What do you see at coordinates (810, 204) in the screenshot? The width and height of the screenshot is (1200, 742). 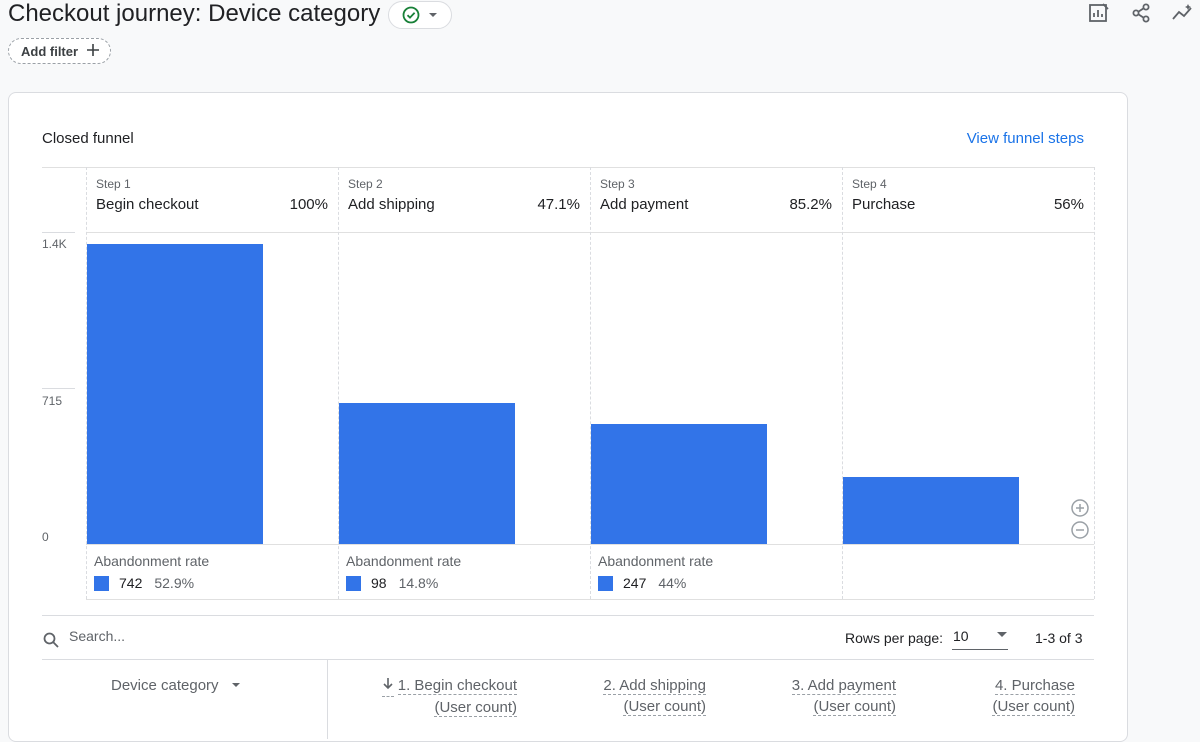 I see `step-pct: 85.2%` at bounding box center [810, 204].